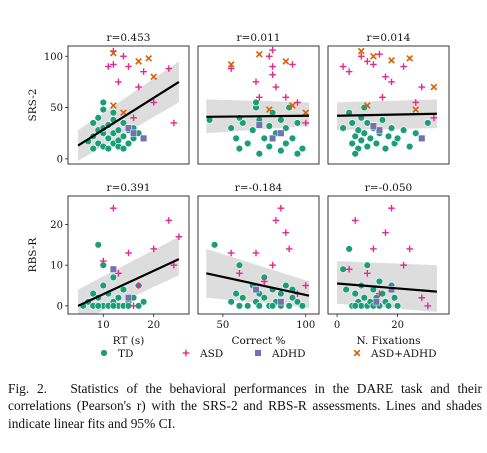 The height and width of the screenshot is (453, 487). What do you see at coordinates (103, 325) in the screenshot?
I see `x-tick-label: 10` at bounding box center [103, 325].